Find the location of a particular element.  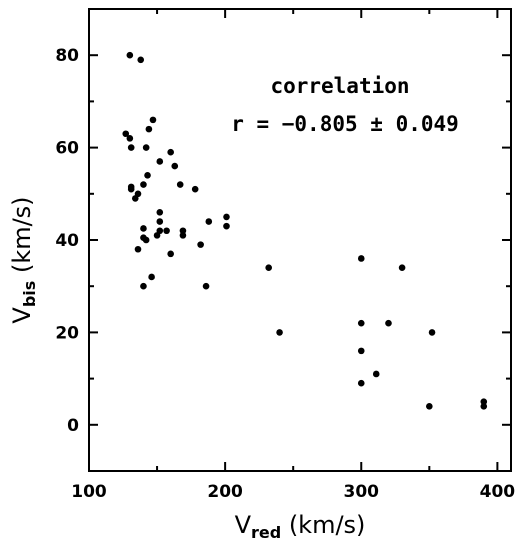

x-tick-label: 200 is located at coordinates (225, 492).